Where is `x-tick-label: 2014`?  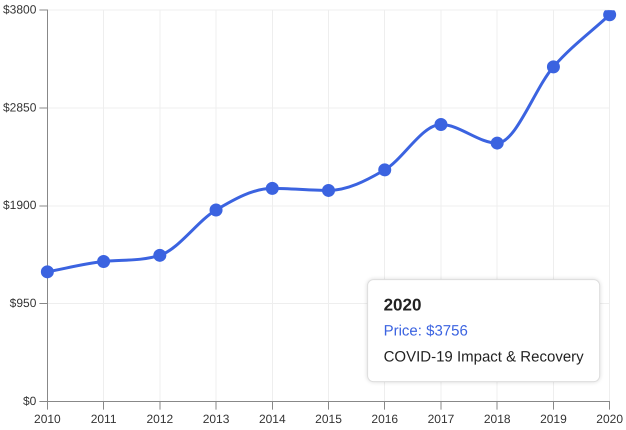 x-tick-label: 2014 is located at coordinates (272, 419).